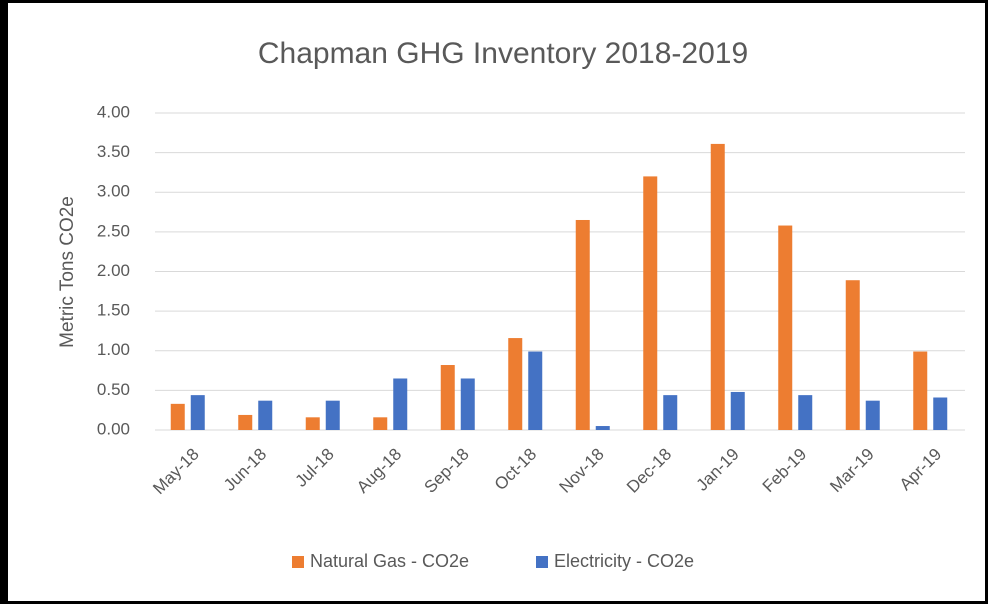 This screenshot has height=604, width=988. What do you see at coordinates (503, 53) in the screenshot?
I see `chart-title: Chapman GHG Inventory 2018-2019` at bounding box center [503, 53].